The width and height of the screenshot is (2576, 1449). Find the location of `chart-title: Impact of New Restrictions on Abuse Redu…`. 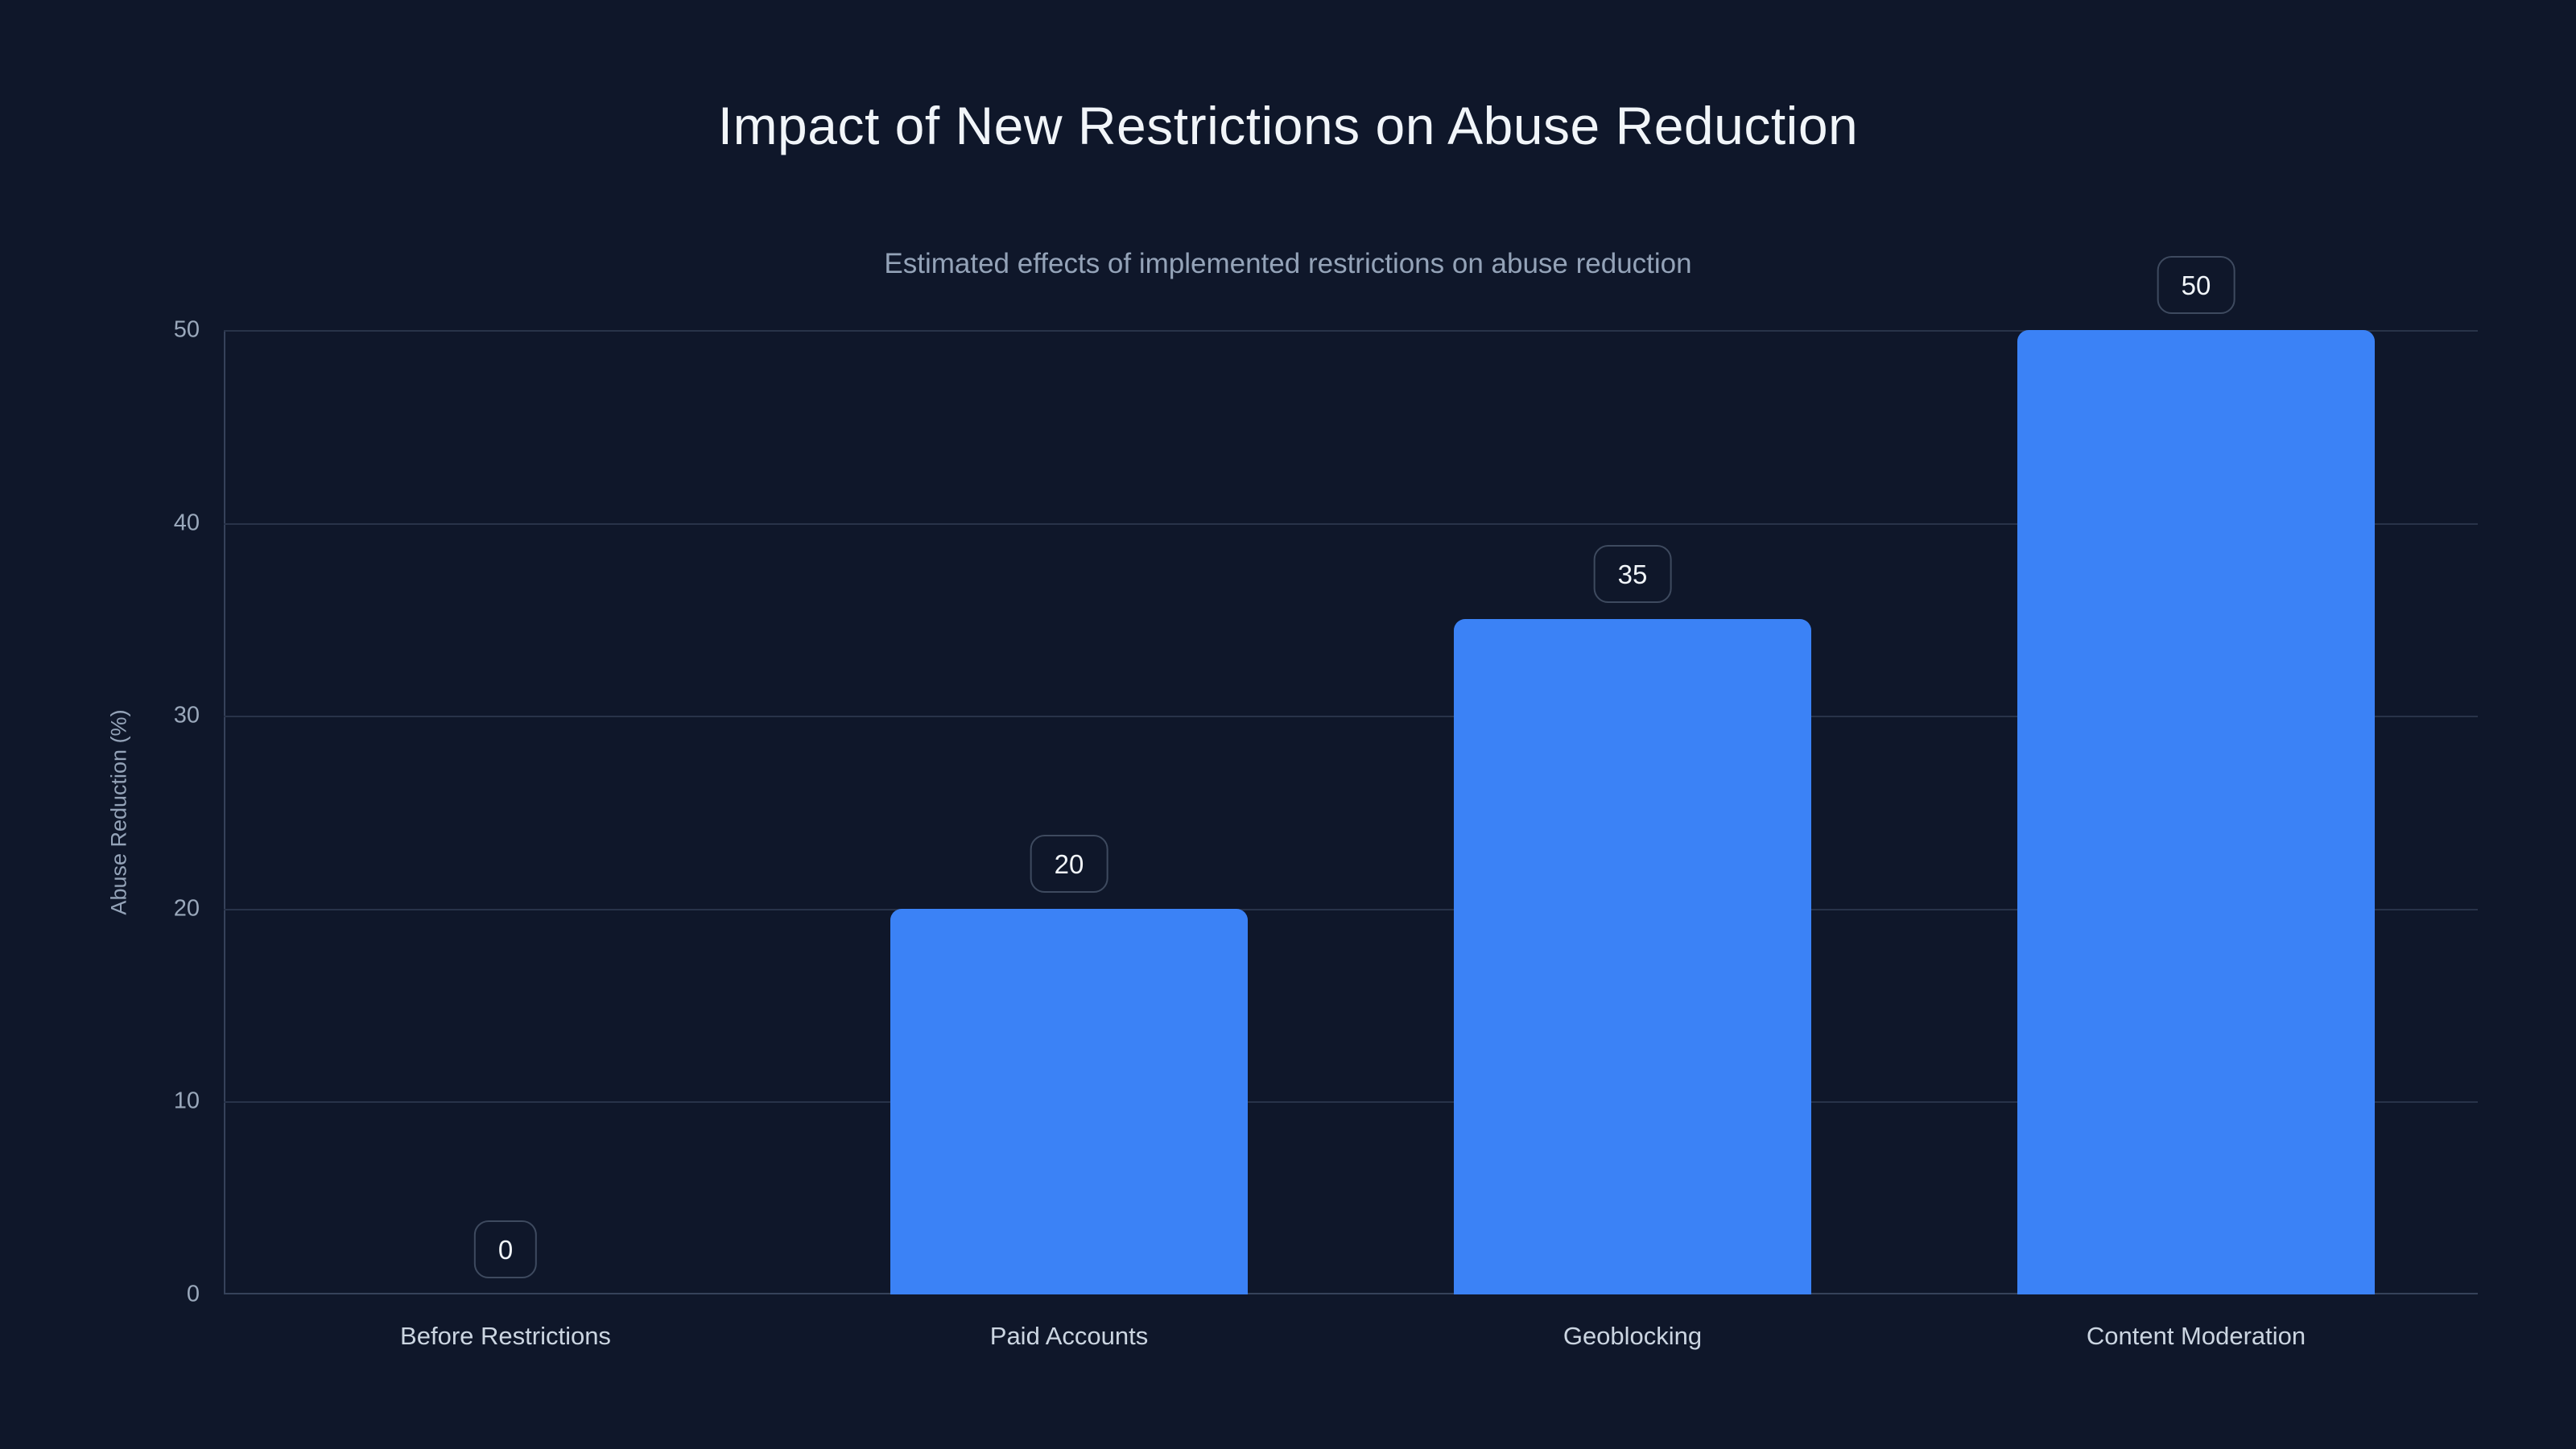

chart-title: Impact of New Restrictions on Abuse Redu… is located at coordinates (1288, 126).